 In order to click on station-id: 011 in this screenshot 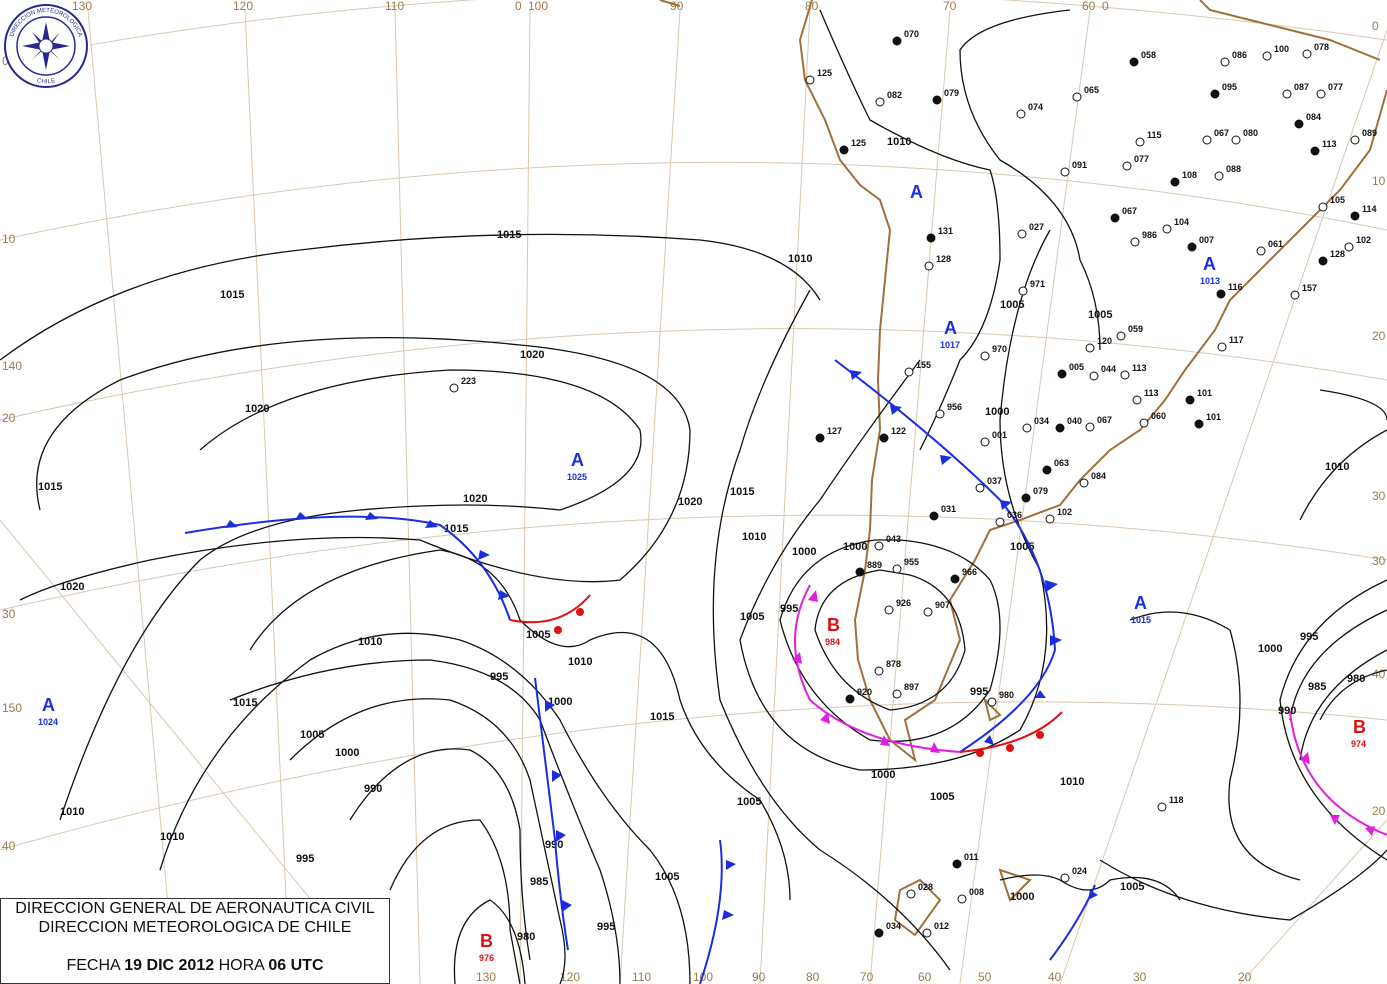, I will do `click(971, 857)`.